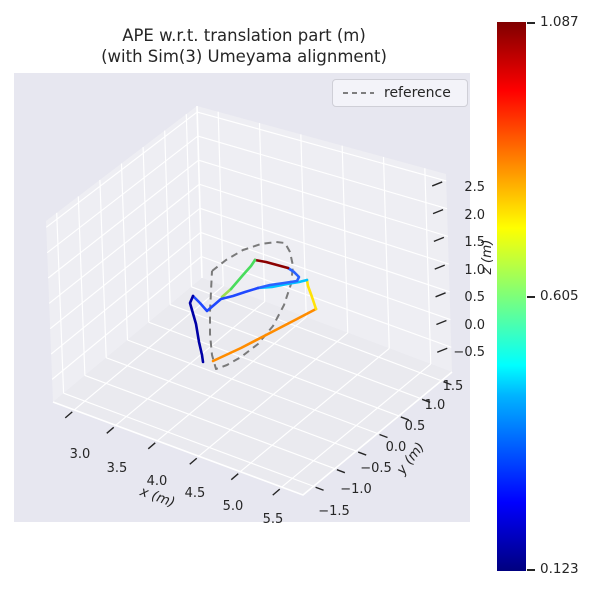  Describe the element at coordinates (474, 215) in the screenshot. I see `svg-text: 2.0` at that location.